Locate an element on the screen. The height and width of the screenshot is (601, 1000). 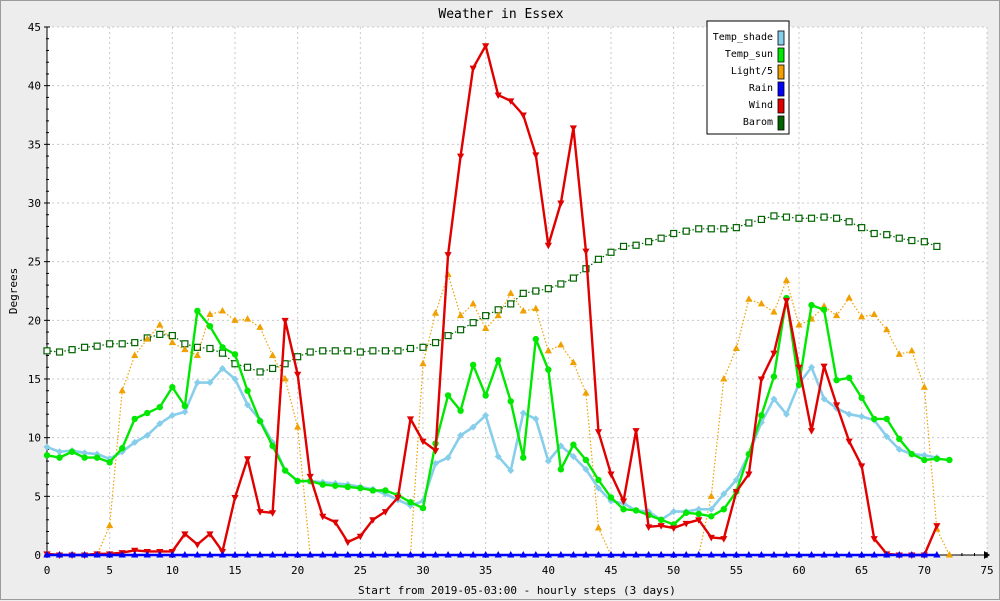
legend-box is located at coordinates (748, 77).